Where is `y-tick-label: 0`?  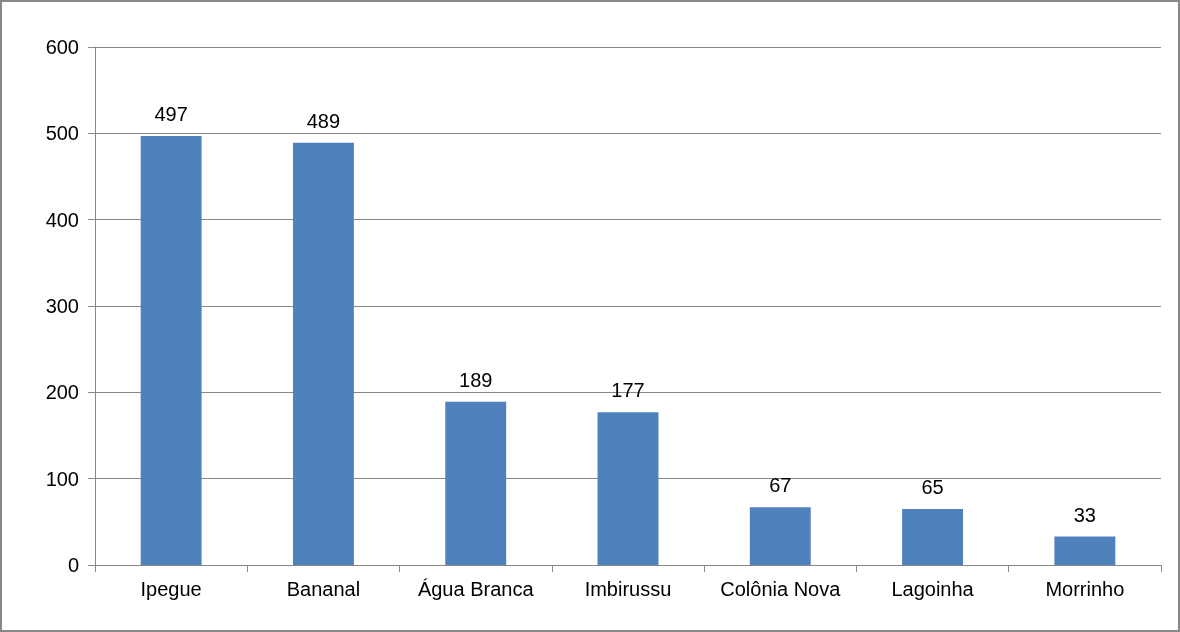 y-tick-label: 0 is located at coordinates (73, 565).